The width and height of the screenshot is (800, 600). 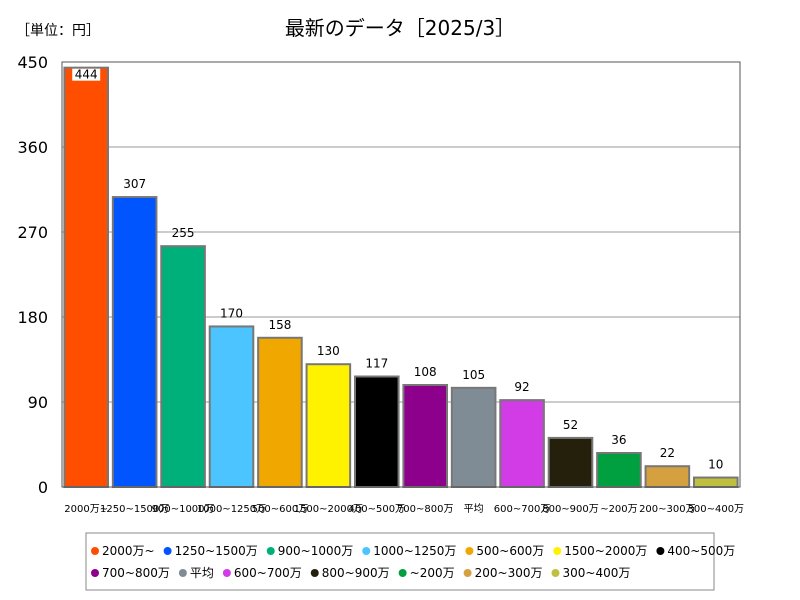 I want to click on data-label-bg, so click(x=86, y=74).